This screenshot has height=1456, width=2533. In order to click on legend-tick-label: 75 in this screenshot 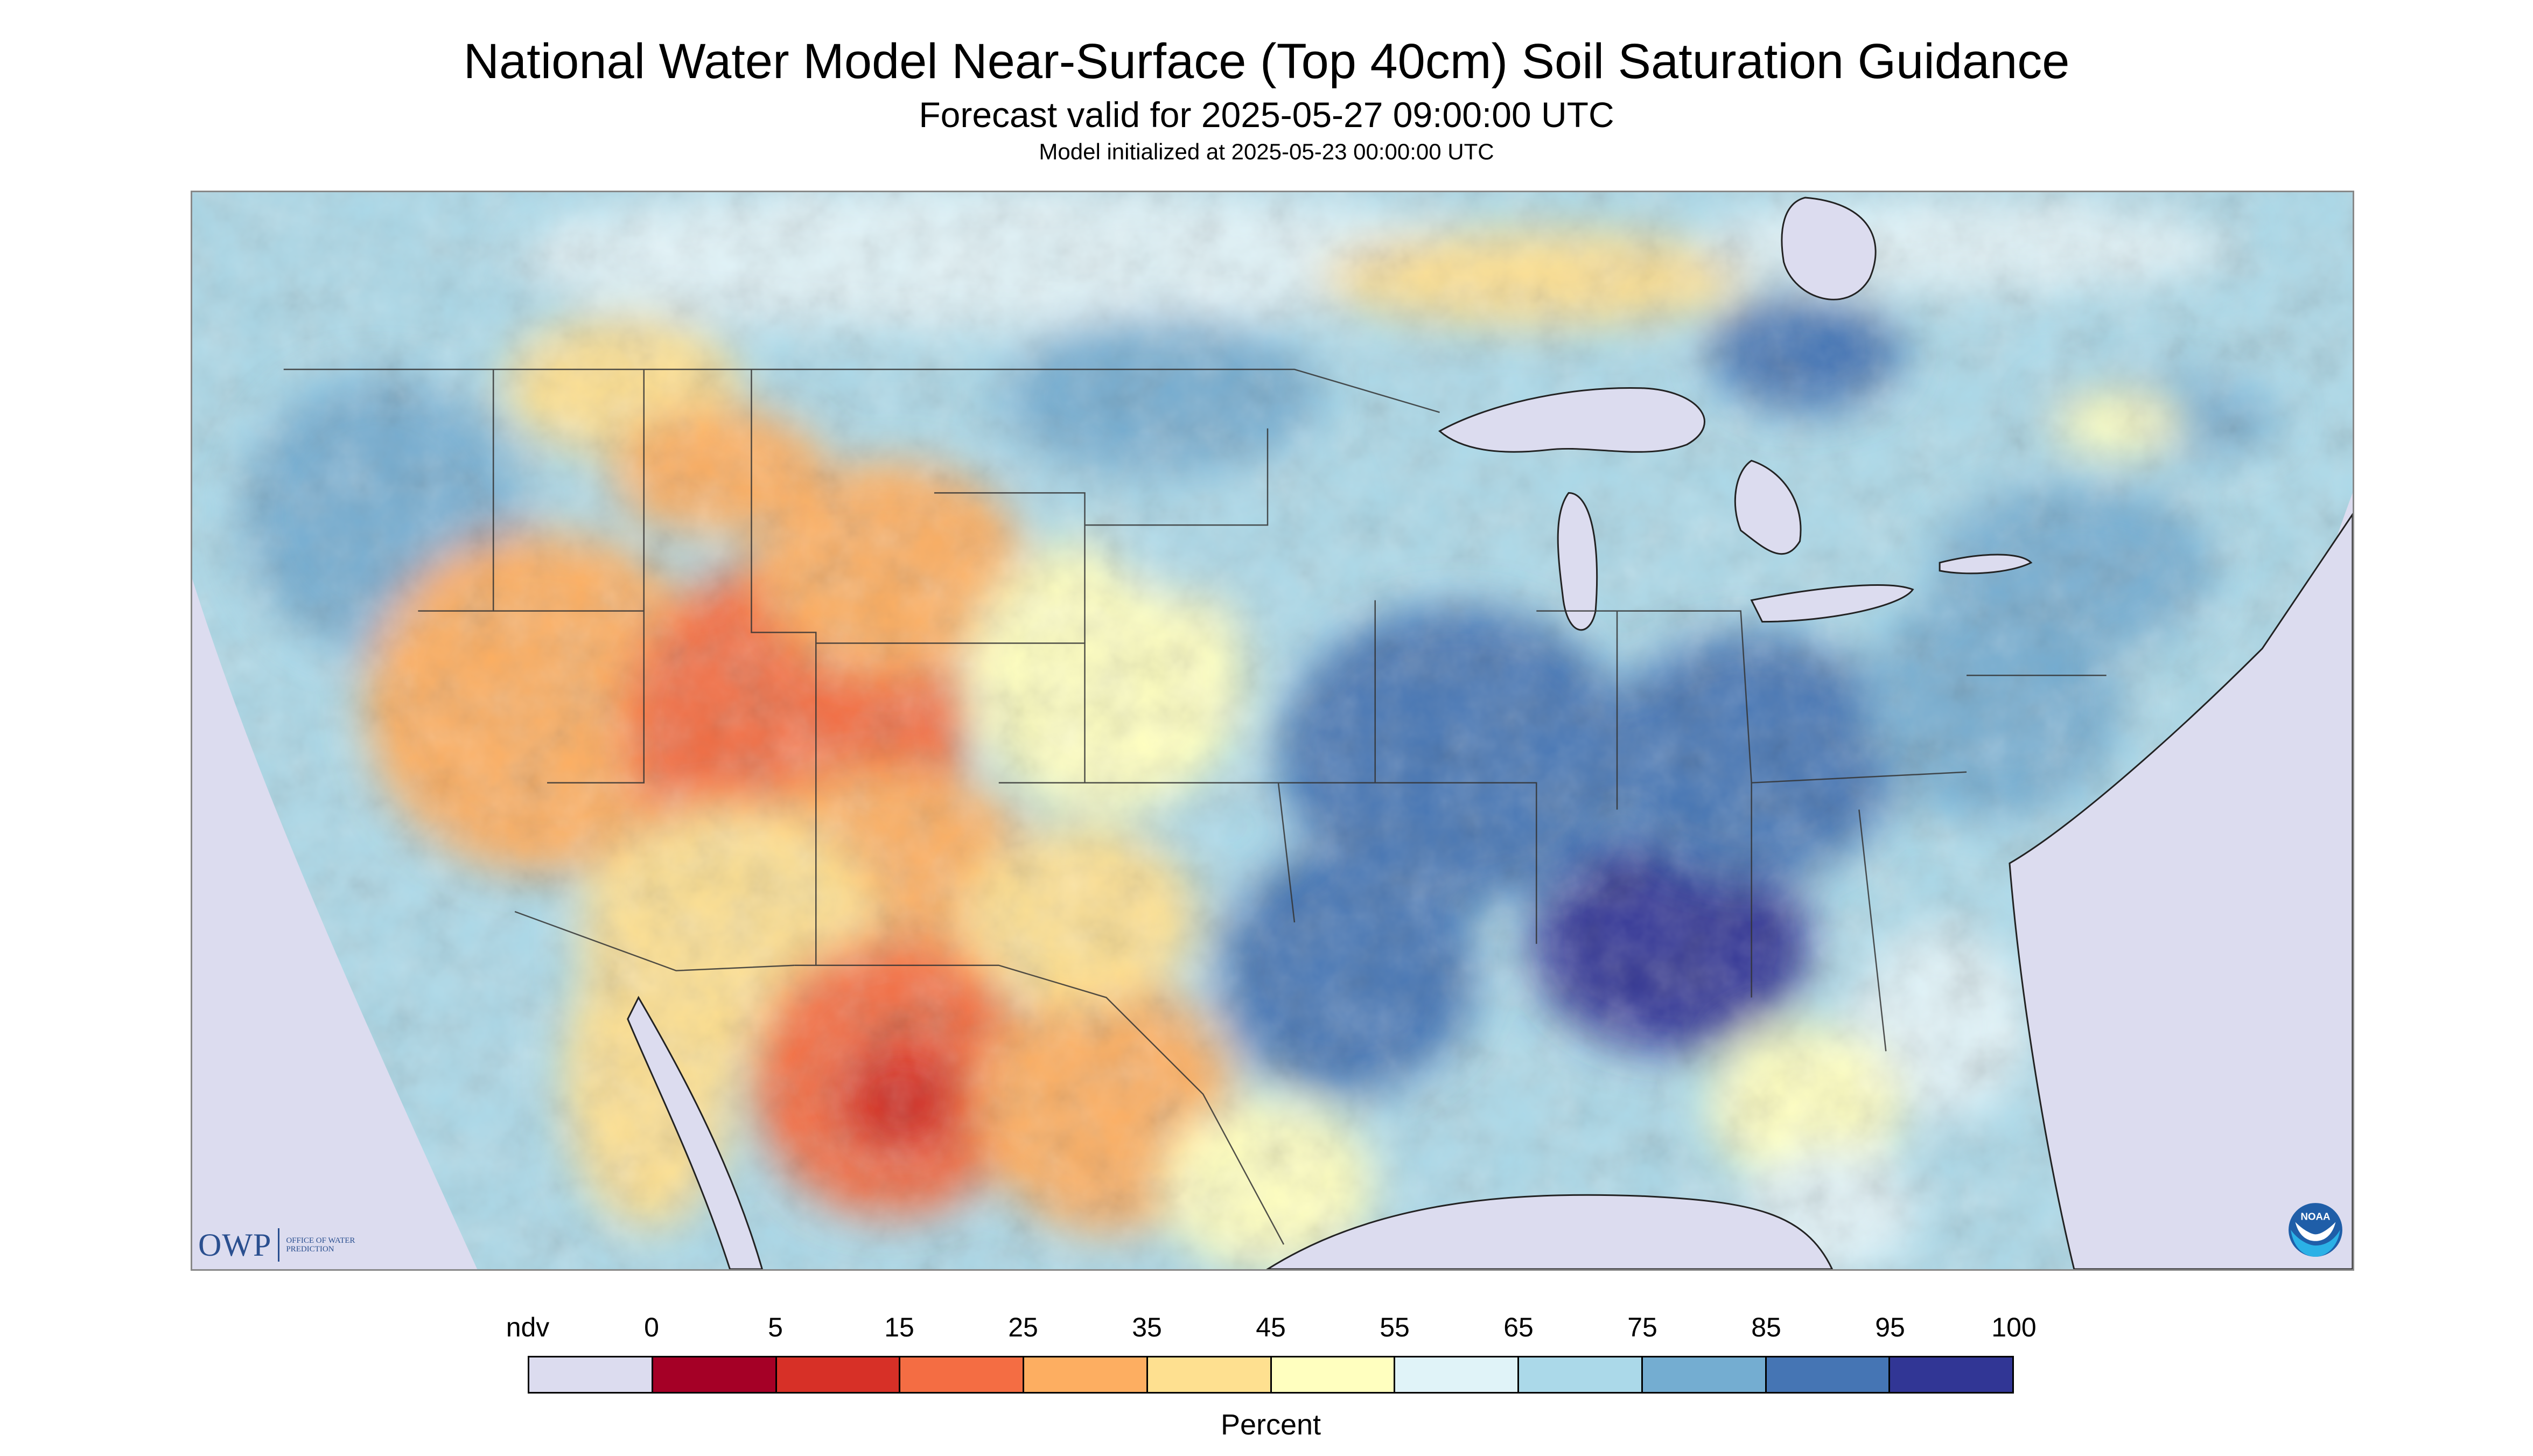, I will do `click(1642, 1327)`.